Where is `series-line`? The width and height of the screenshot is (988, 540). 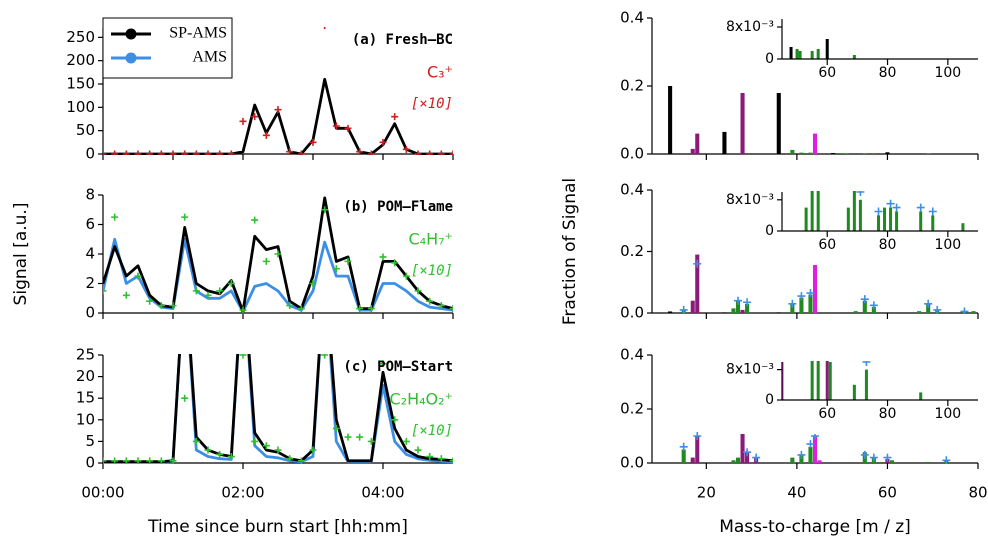
series-line is located at coordinates (278, 116).